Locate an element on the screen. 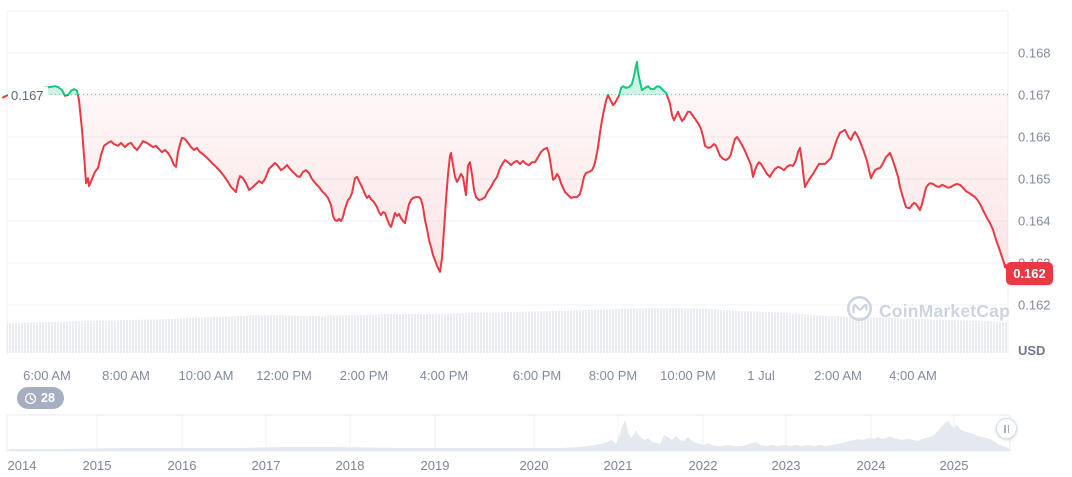  y-axis-tick: 0.168 is located at coordinates (1034, 53).